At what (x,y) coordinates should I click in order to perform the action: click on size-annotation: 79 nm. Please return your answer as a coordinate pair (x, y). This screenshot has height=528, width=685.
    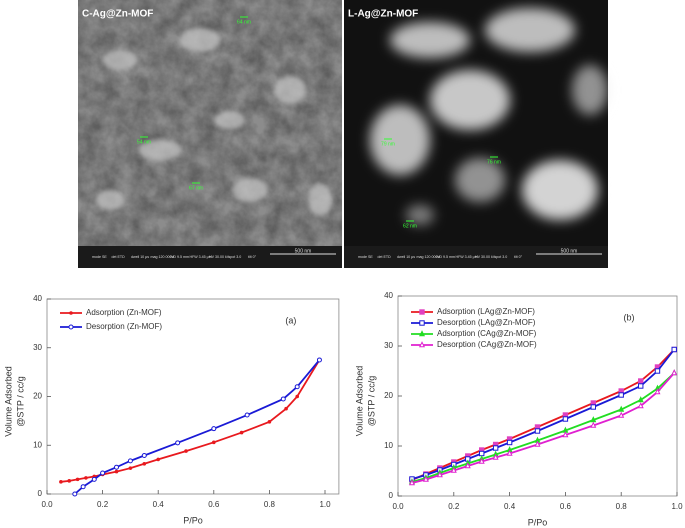
    Looking at the image, I should click on (388, 144).